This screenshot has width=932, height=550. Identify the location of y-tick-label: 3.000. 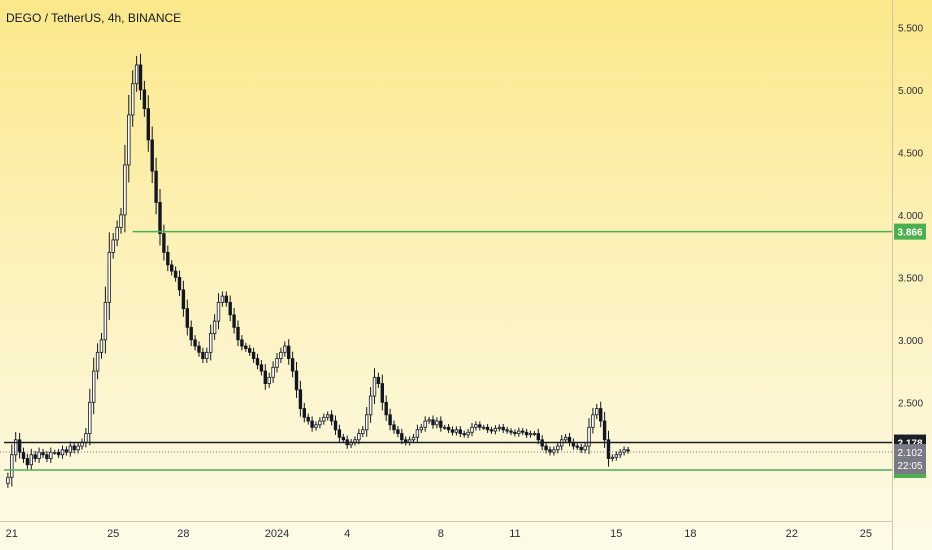
(910, 341).